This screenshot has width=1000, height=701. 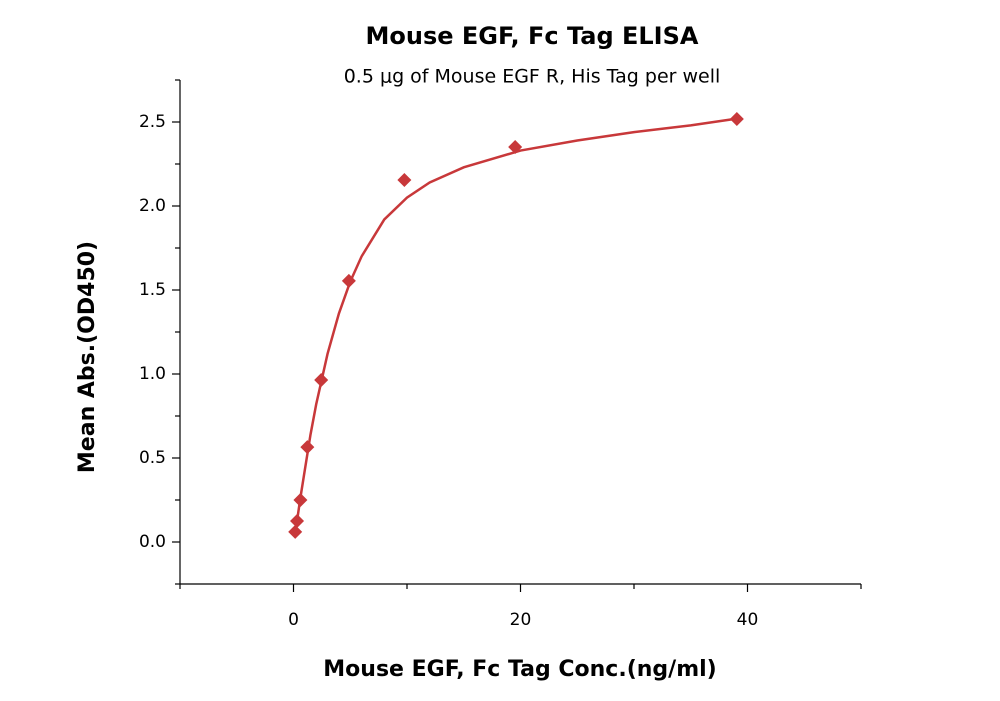 I want to click on x-axis-label: Mouse EGF, Fc Tag Conc.(ng/ml), so click(x=519, y=669).